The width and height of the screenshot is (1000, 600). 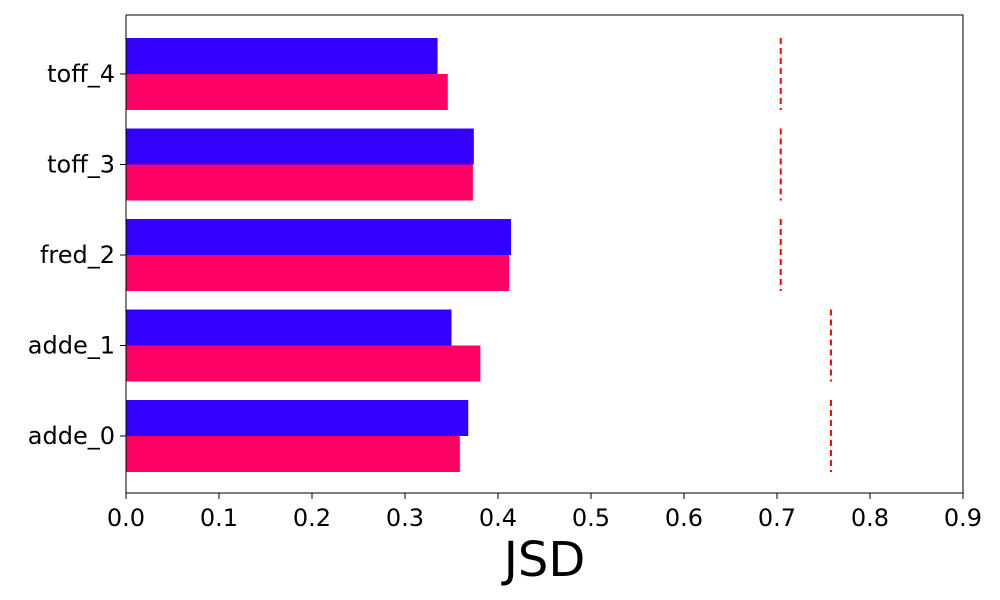 What do you see at coordinates (219, 518) in the screenshot?
I see `x-tick-label: 0.1` at bounding box center [219, 518].